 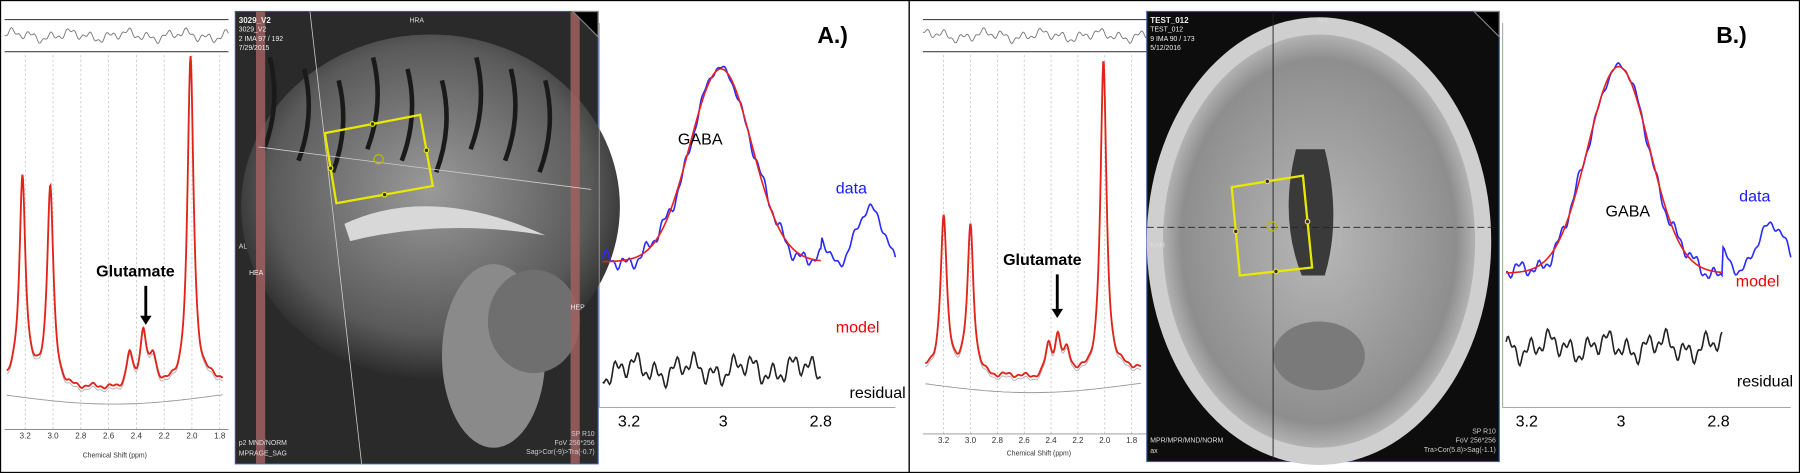 I want to click on mri-header: 2 IMA 97 / 192, so click(x=261, y=39).